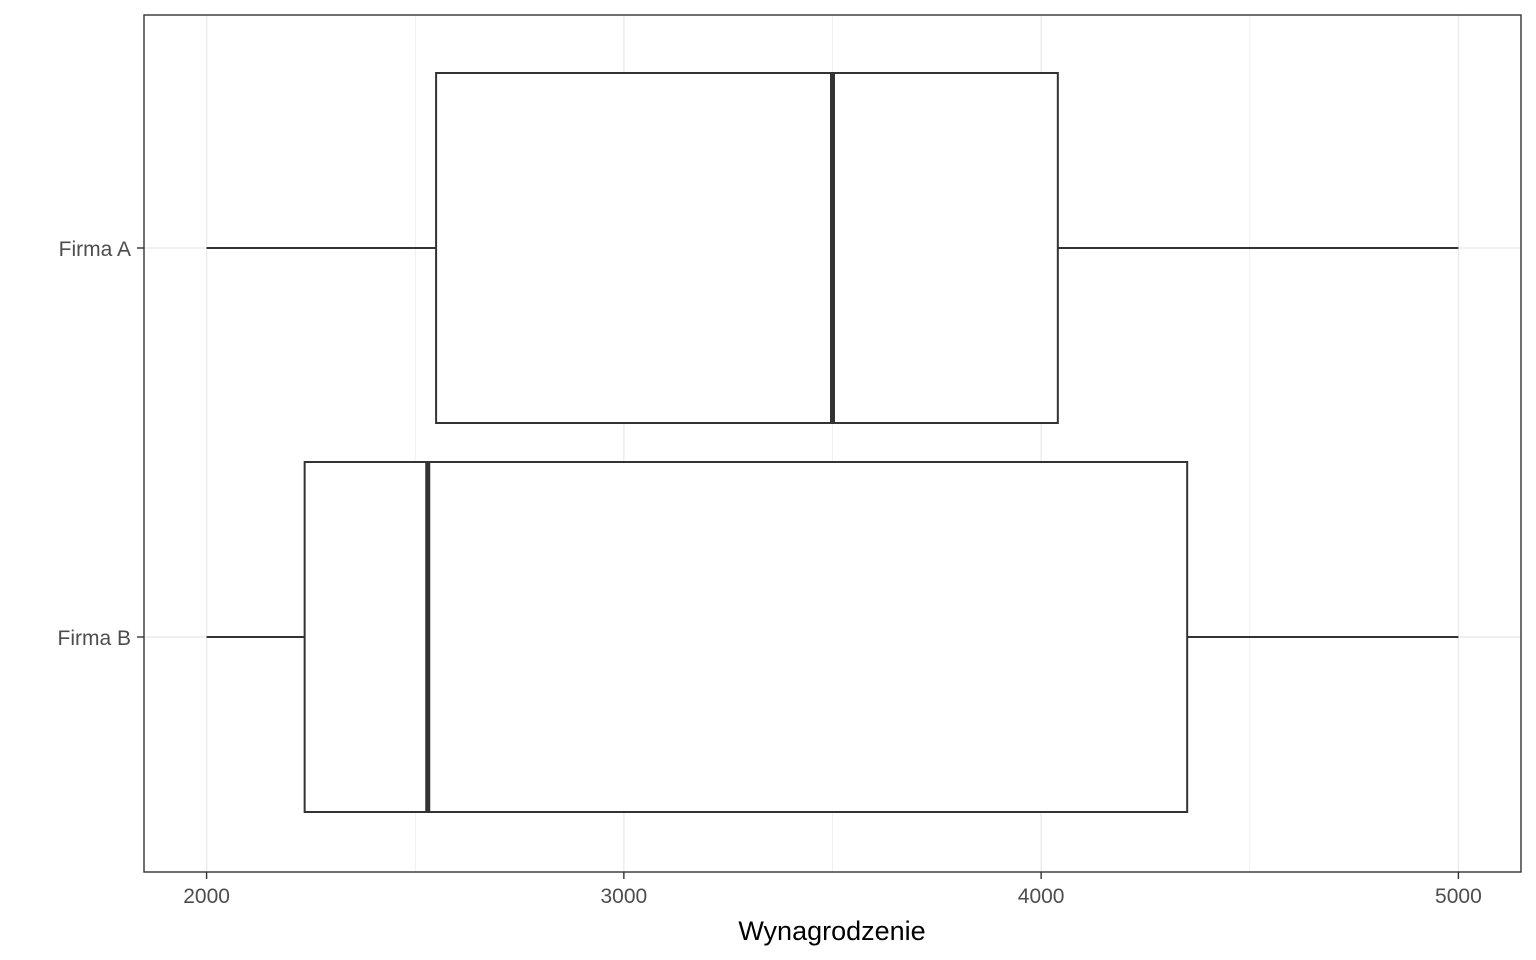 Image resolution: width=1536 pixels, height=960 pixels. What do you see at coordinates (831, 931) in the screenshot?
I see `x-axis-title: Wynagrodzenie` at bounding box center [831, 931].